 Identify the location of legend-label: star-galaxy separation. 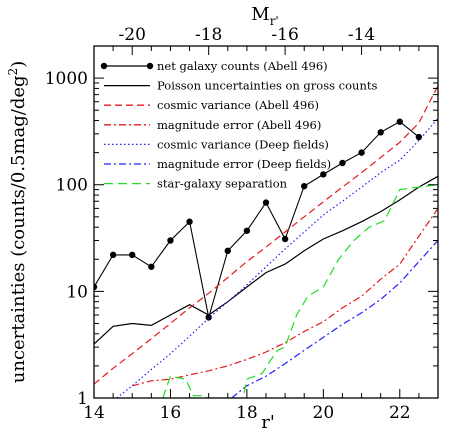
(222, 184).